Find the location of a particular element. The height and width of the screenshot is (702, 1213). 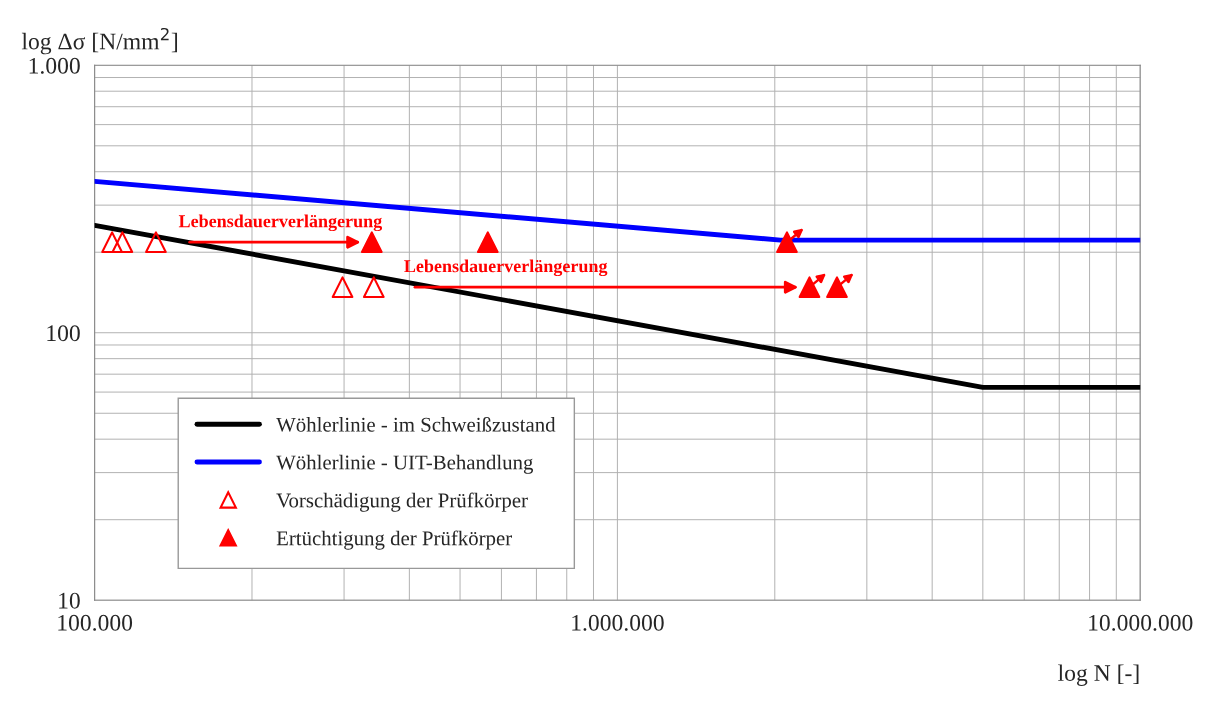

legend-label: Wöhlerlinie - im Schweißzustand is located at coordinates (416, 424).